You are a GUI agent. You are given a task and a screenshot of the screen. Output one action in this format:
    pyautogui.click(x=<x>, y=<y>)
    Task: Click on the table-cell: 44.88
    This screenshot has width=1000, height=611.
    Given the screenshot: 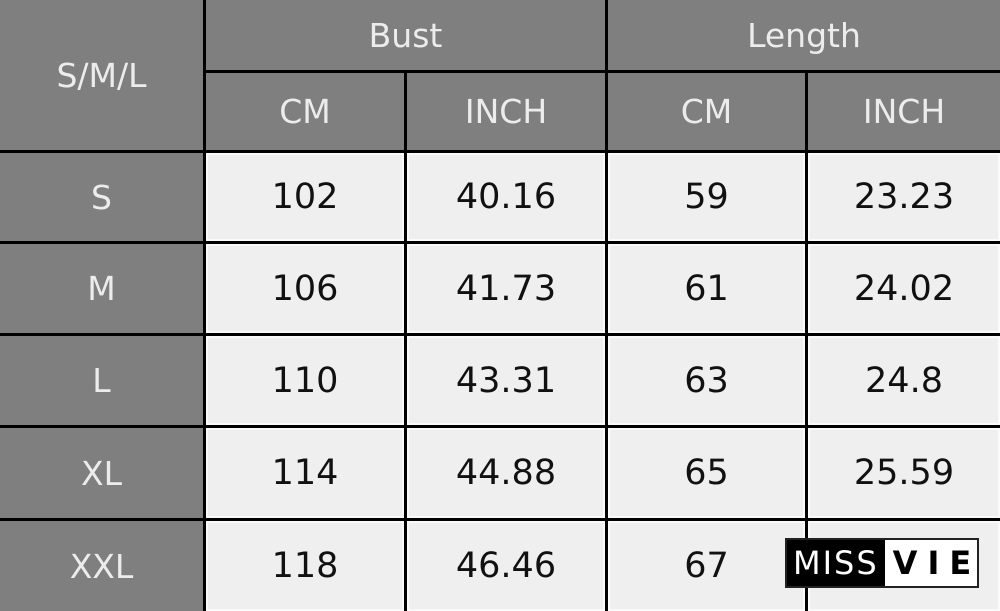 What is the action you would take?
    pyautogui.click(x=506, y=473)
    